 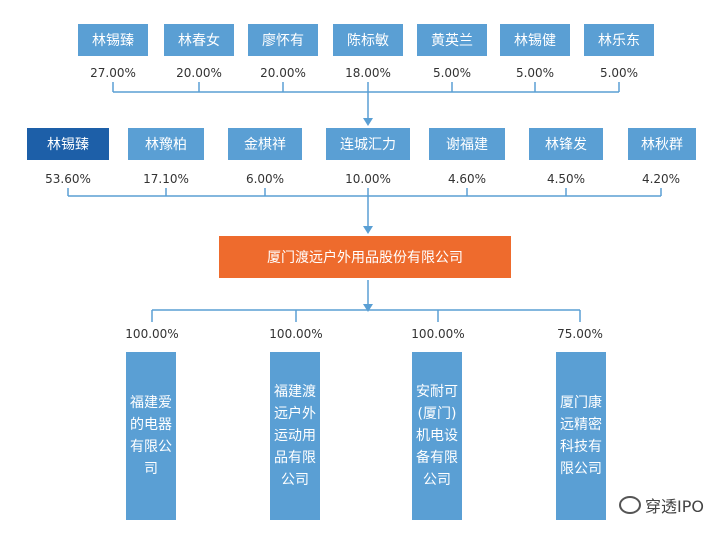 I want to click on top-shareholder-box: 廖怀有, so click(x=283, y=40).